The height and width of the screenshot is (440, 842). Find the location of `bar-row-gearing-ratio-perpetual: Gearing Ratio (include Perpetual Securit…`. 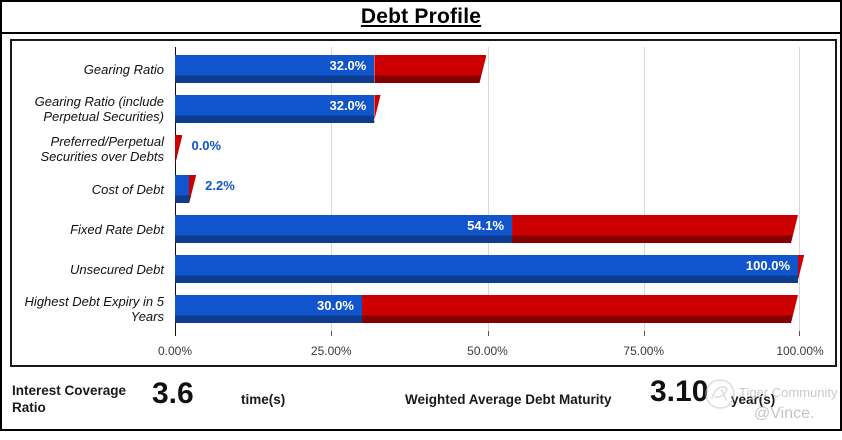

bar-row-gearing-ratio-perpetual: Gearing Ratio (include Perpetual Securit… is located at coordinates (405, 109).